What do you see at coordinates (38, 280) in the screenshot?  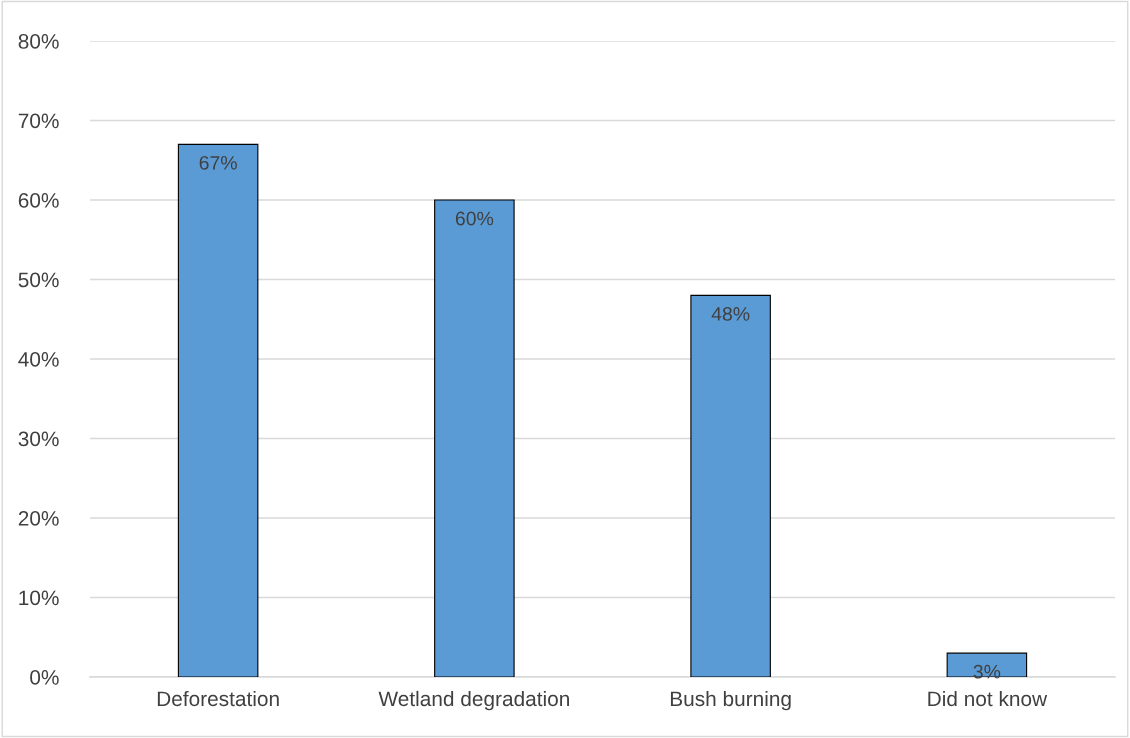 I see `y-tick-label: 50%` at bounding box center [38, 280].